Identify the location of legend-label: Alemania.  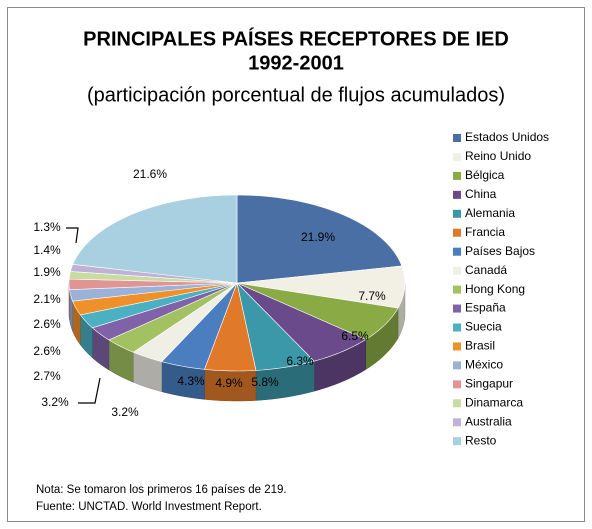
(490, 213).